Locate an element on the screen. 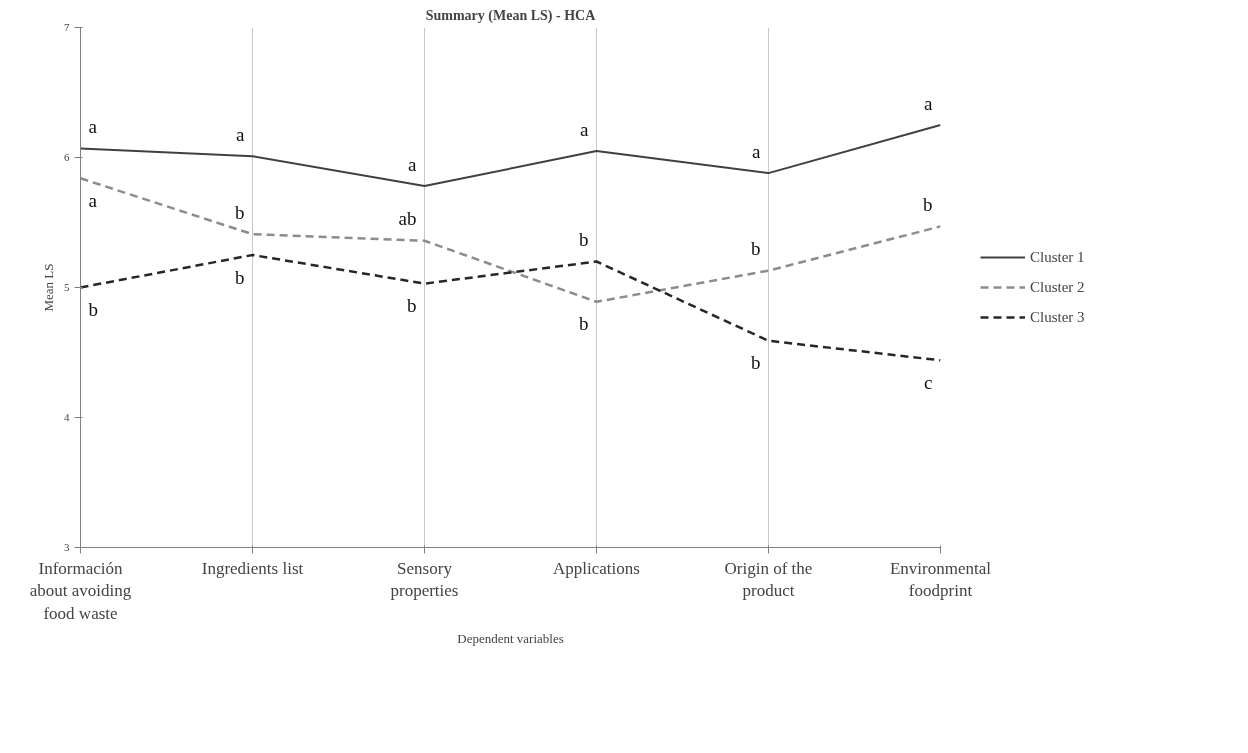 Image resolution: width=1248 pixels, height=753 pixels. chart-title: Summary (Mean LS) - HCA is located at coordinates (511, 15).